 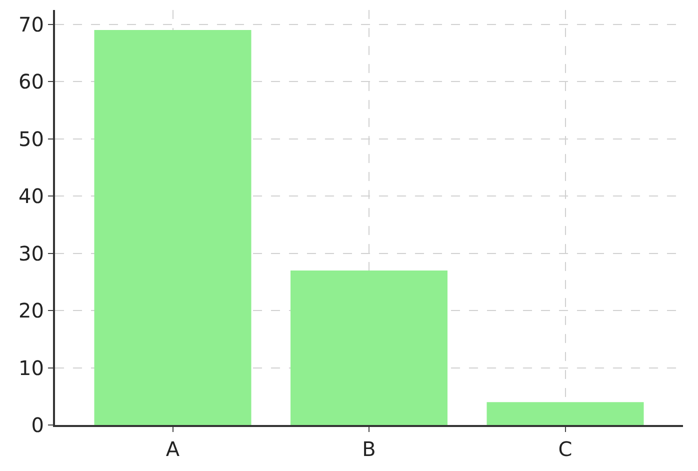 I want to click on y-tick-label: 30, so click(x=31, y=253).